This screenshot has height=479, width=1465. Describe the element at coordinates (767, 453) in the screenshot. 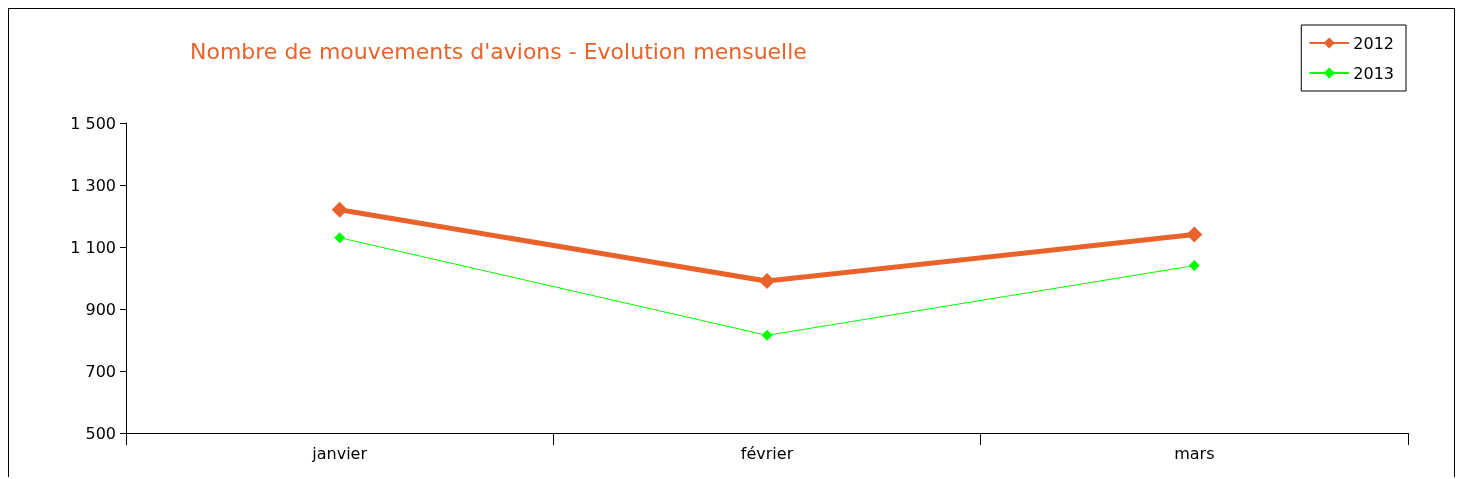

I see `x-tick-label: février` at that location.